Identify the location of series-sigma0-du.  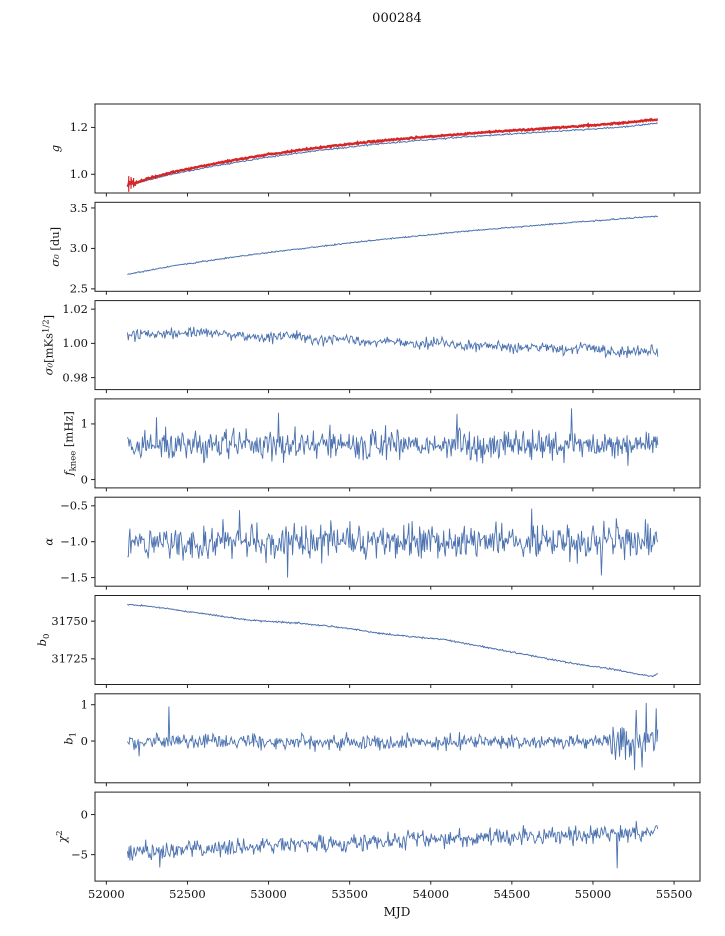
(393, 245).